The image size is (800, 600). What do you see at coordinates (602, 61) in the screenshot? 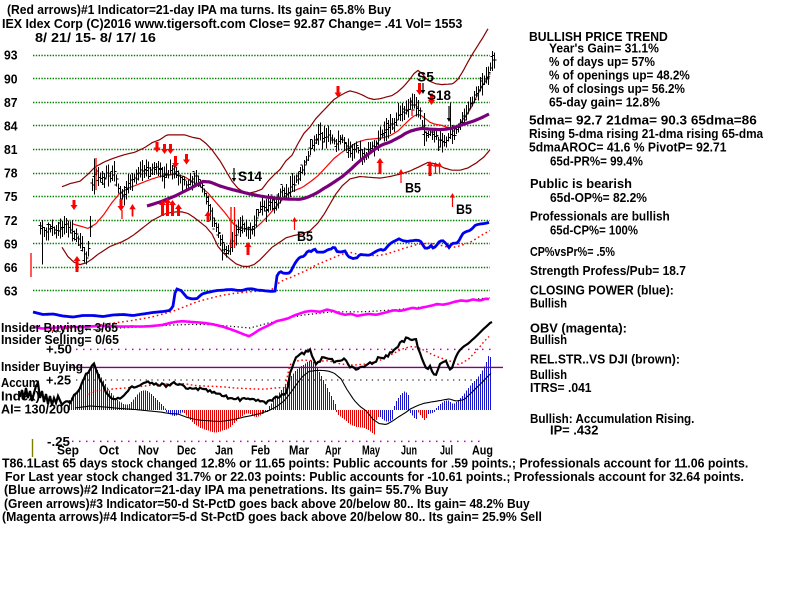
I see `svg-text: % of days up= 57%` at bounding box center [602, 61].